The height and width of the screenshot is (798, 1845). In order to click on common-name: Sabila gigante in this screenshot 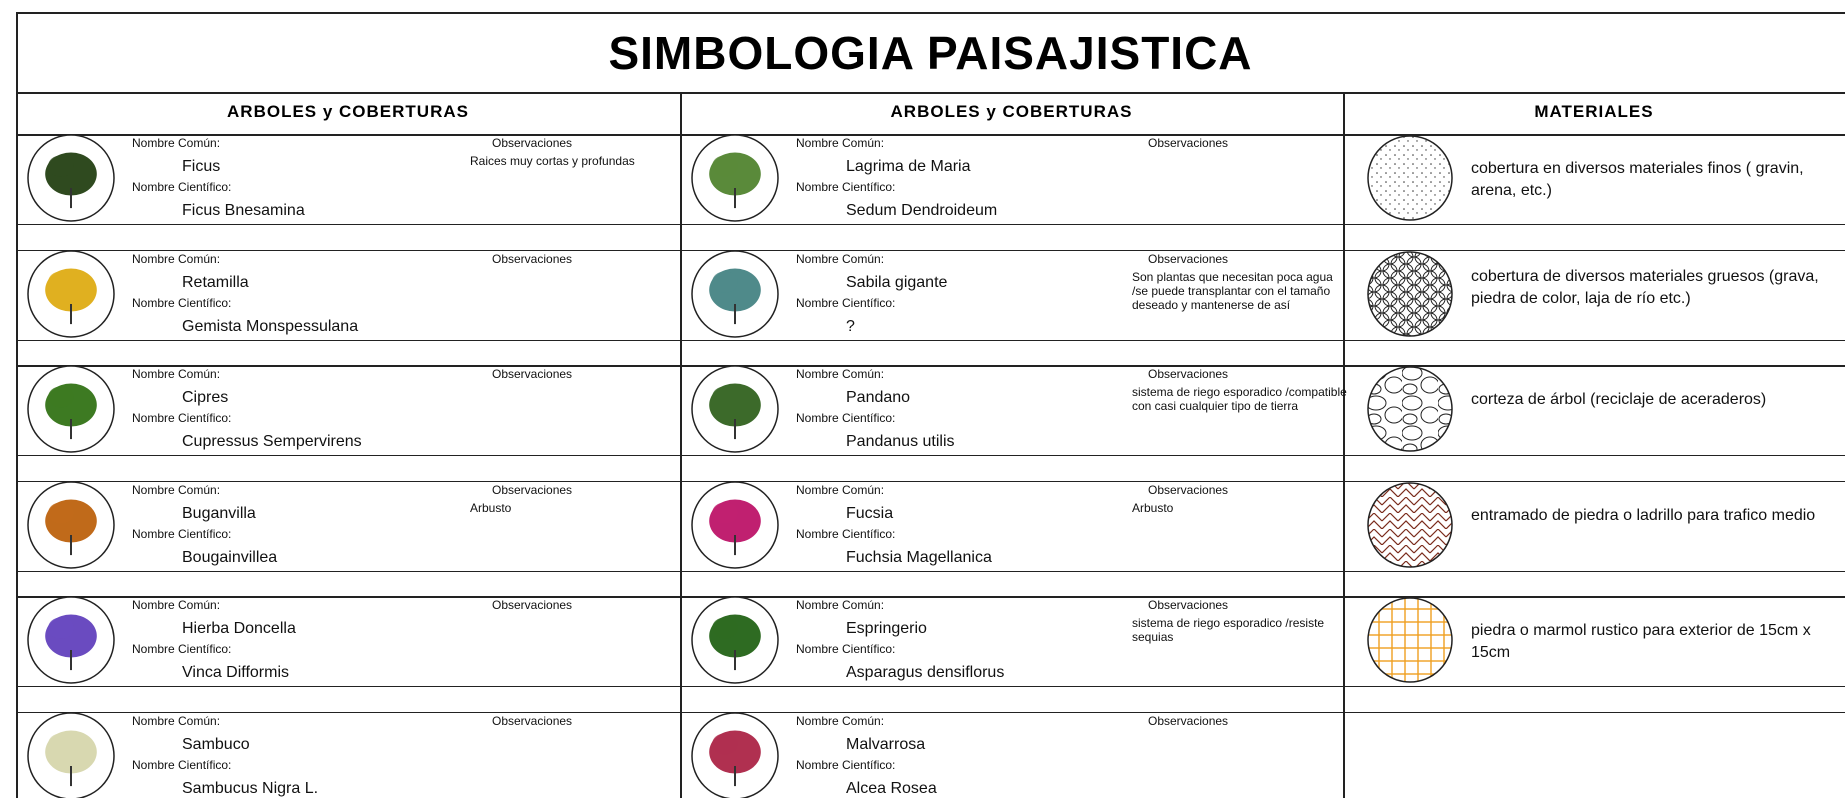, I will do `click(897, 282)`.